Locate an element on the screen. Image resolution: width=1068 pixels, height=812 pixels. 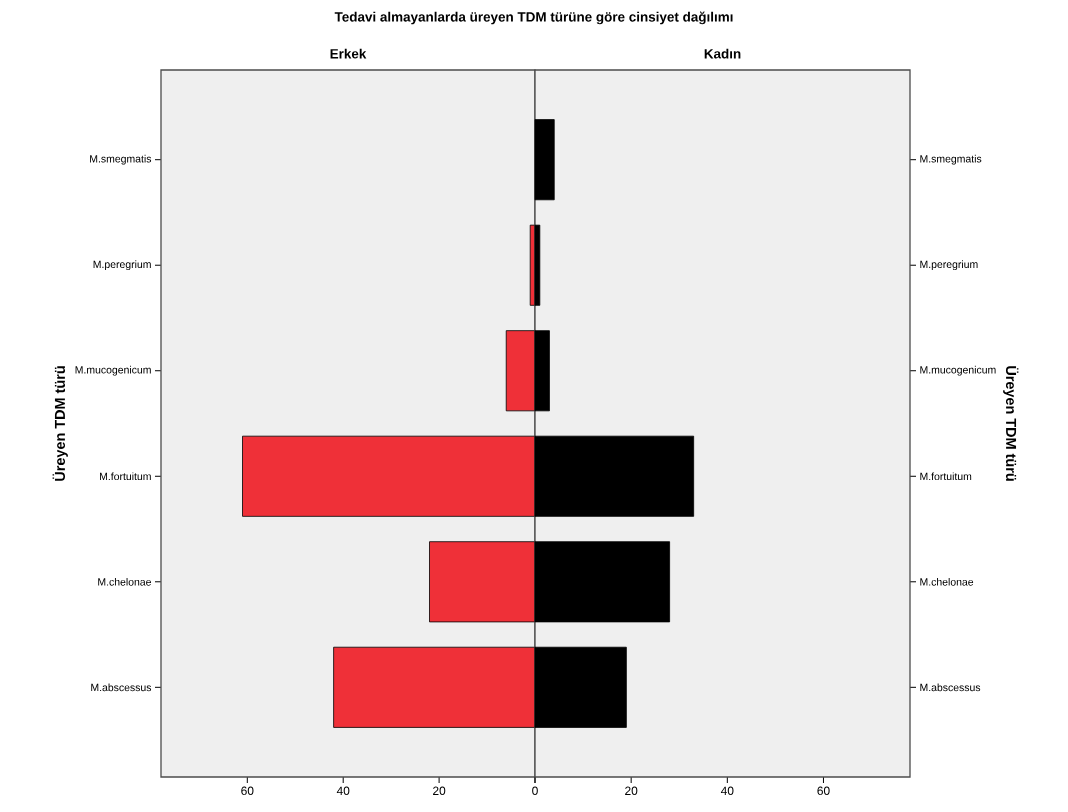
chart-subtitle: Erkek is located at coordinates (348, 53).